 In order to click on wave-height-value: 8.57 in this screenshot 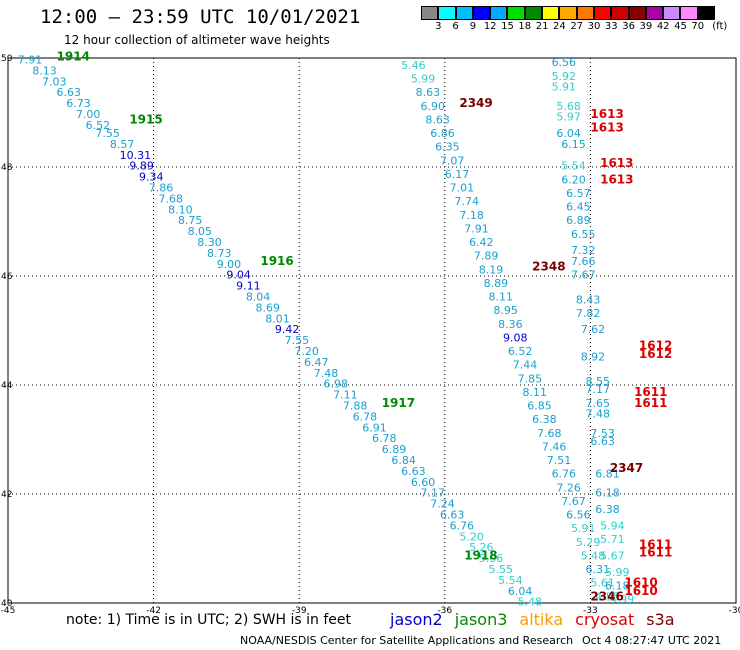, I will do `click(122, 144)`.